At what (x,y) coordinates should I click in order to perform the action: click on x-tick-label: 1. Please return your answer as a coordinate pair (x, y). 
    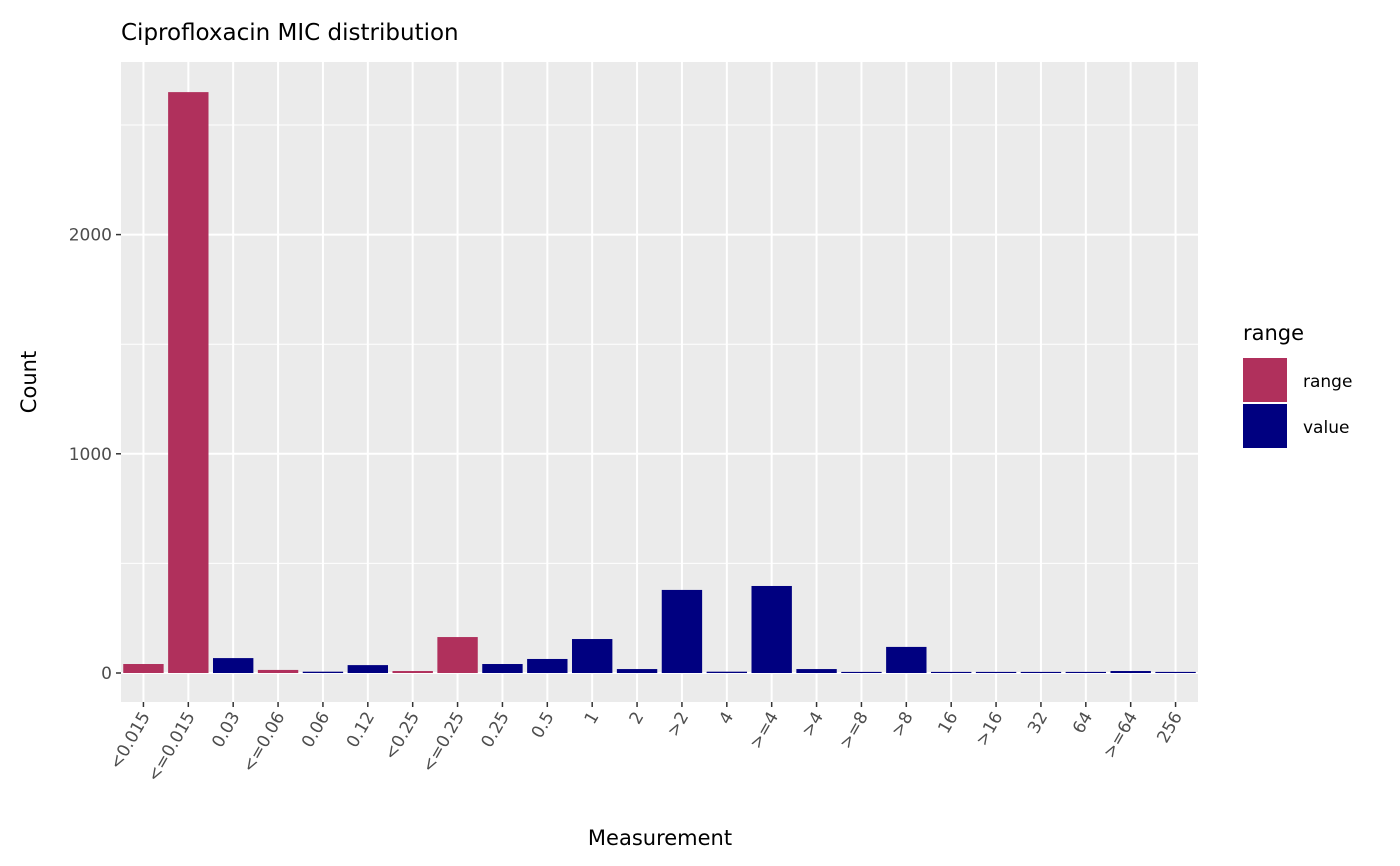
    Looking at the image, I should click on (592, 718).